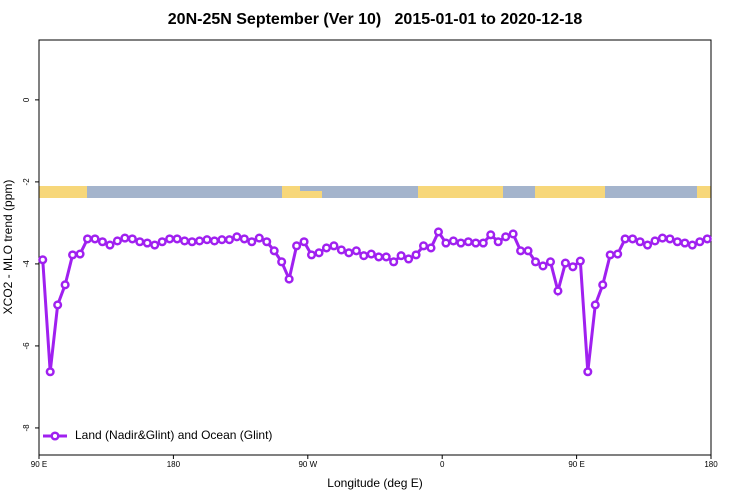  What do you see at coordinates (26, 182) in the screenshot?
I see `y-tick-label: -2` at bounding box center [26, 182].